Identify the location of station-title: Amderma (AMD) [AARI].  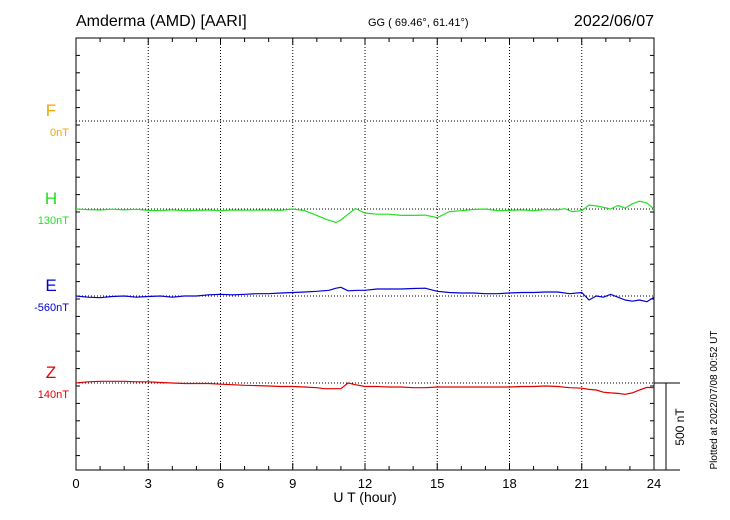
(161, 21).